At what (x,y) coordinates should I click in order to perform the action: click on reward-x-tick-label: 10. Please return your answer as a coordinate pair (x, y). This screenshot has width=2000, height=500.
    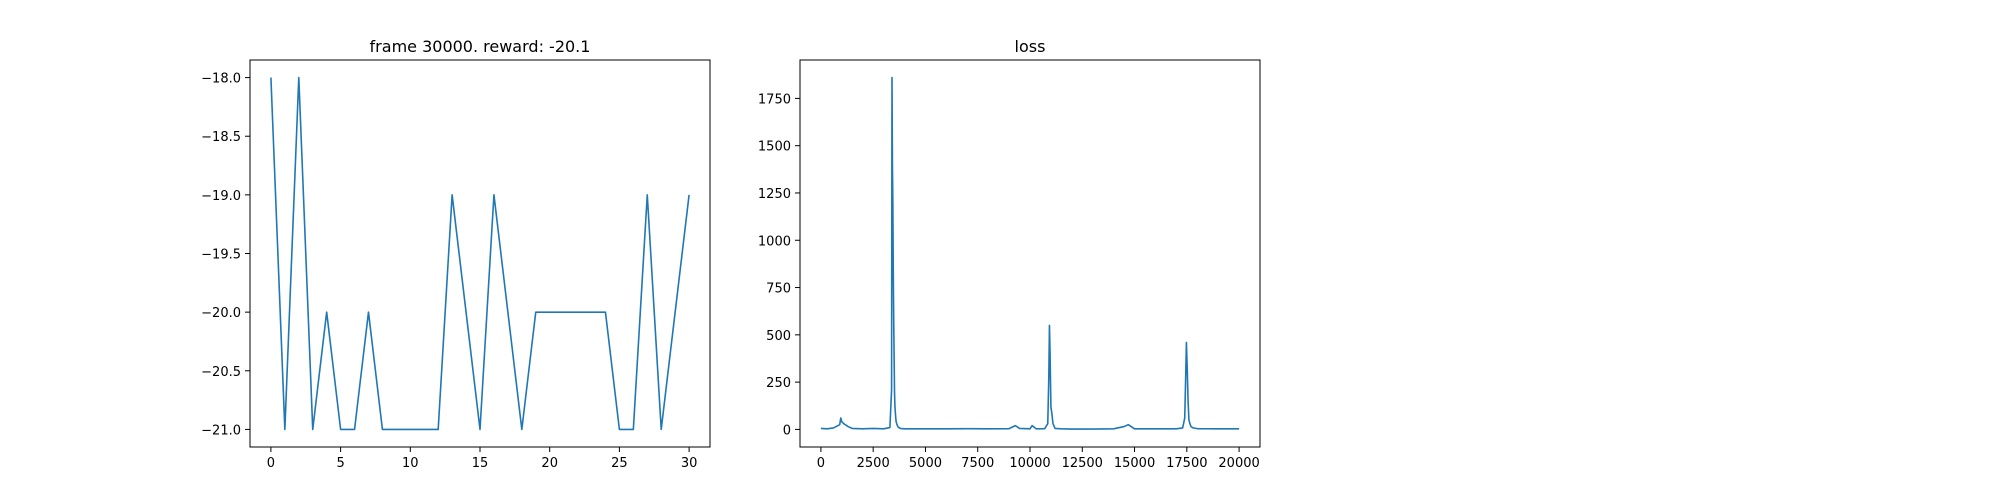
    Looking at the image, I should click on (410, 463).